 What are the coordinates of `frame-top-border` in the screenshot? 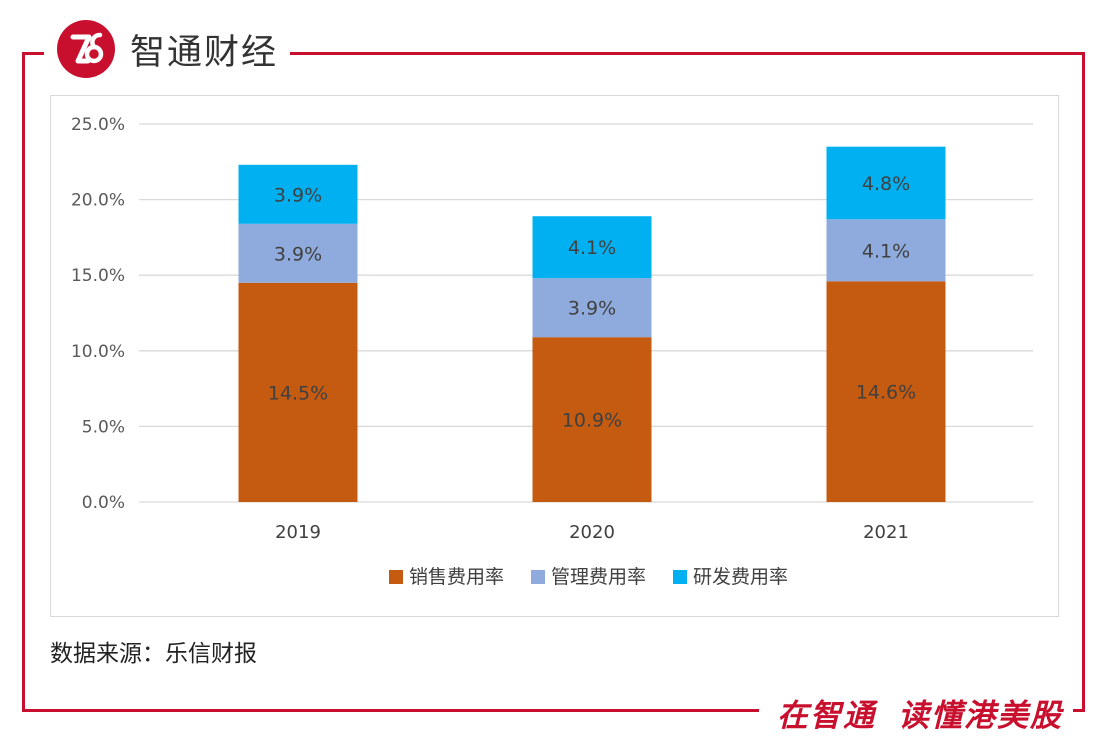 It's located at (553, 53).